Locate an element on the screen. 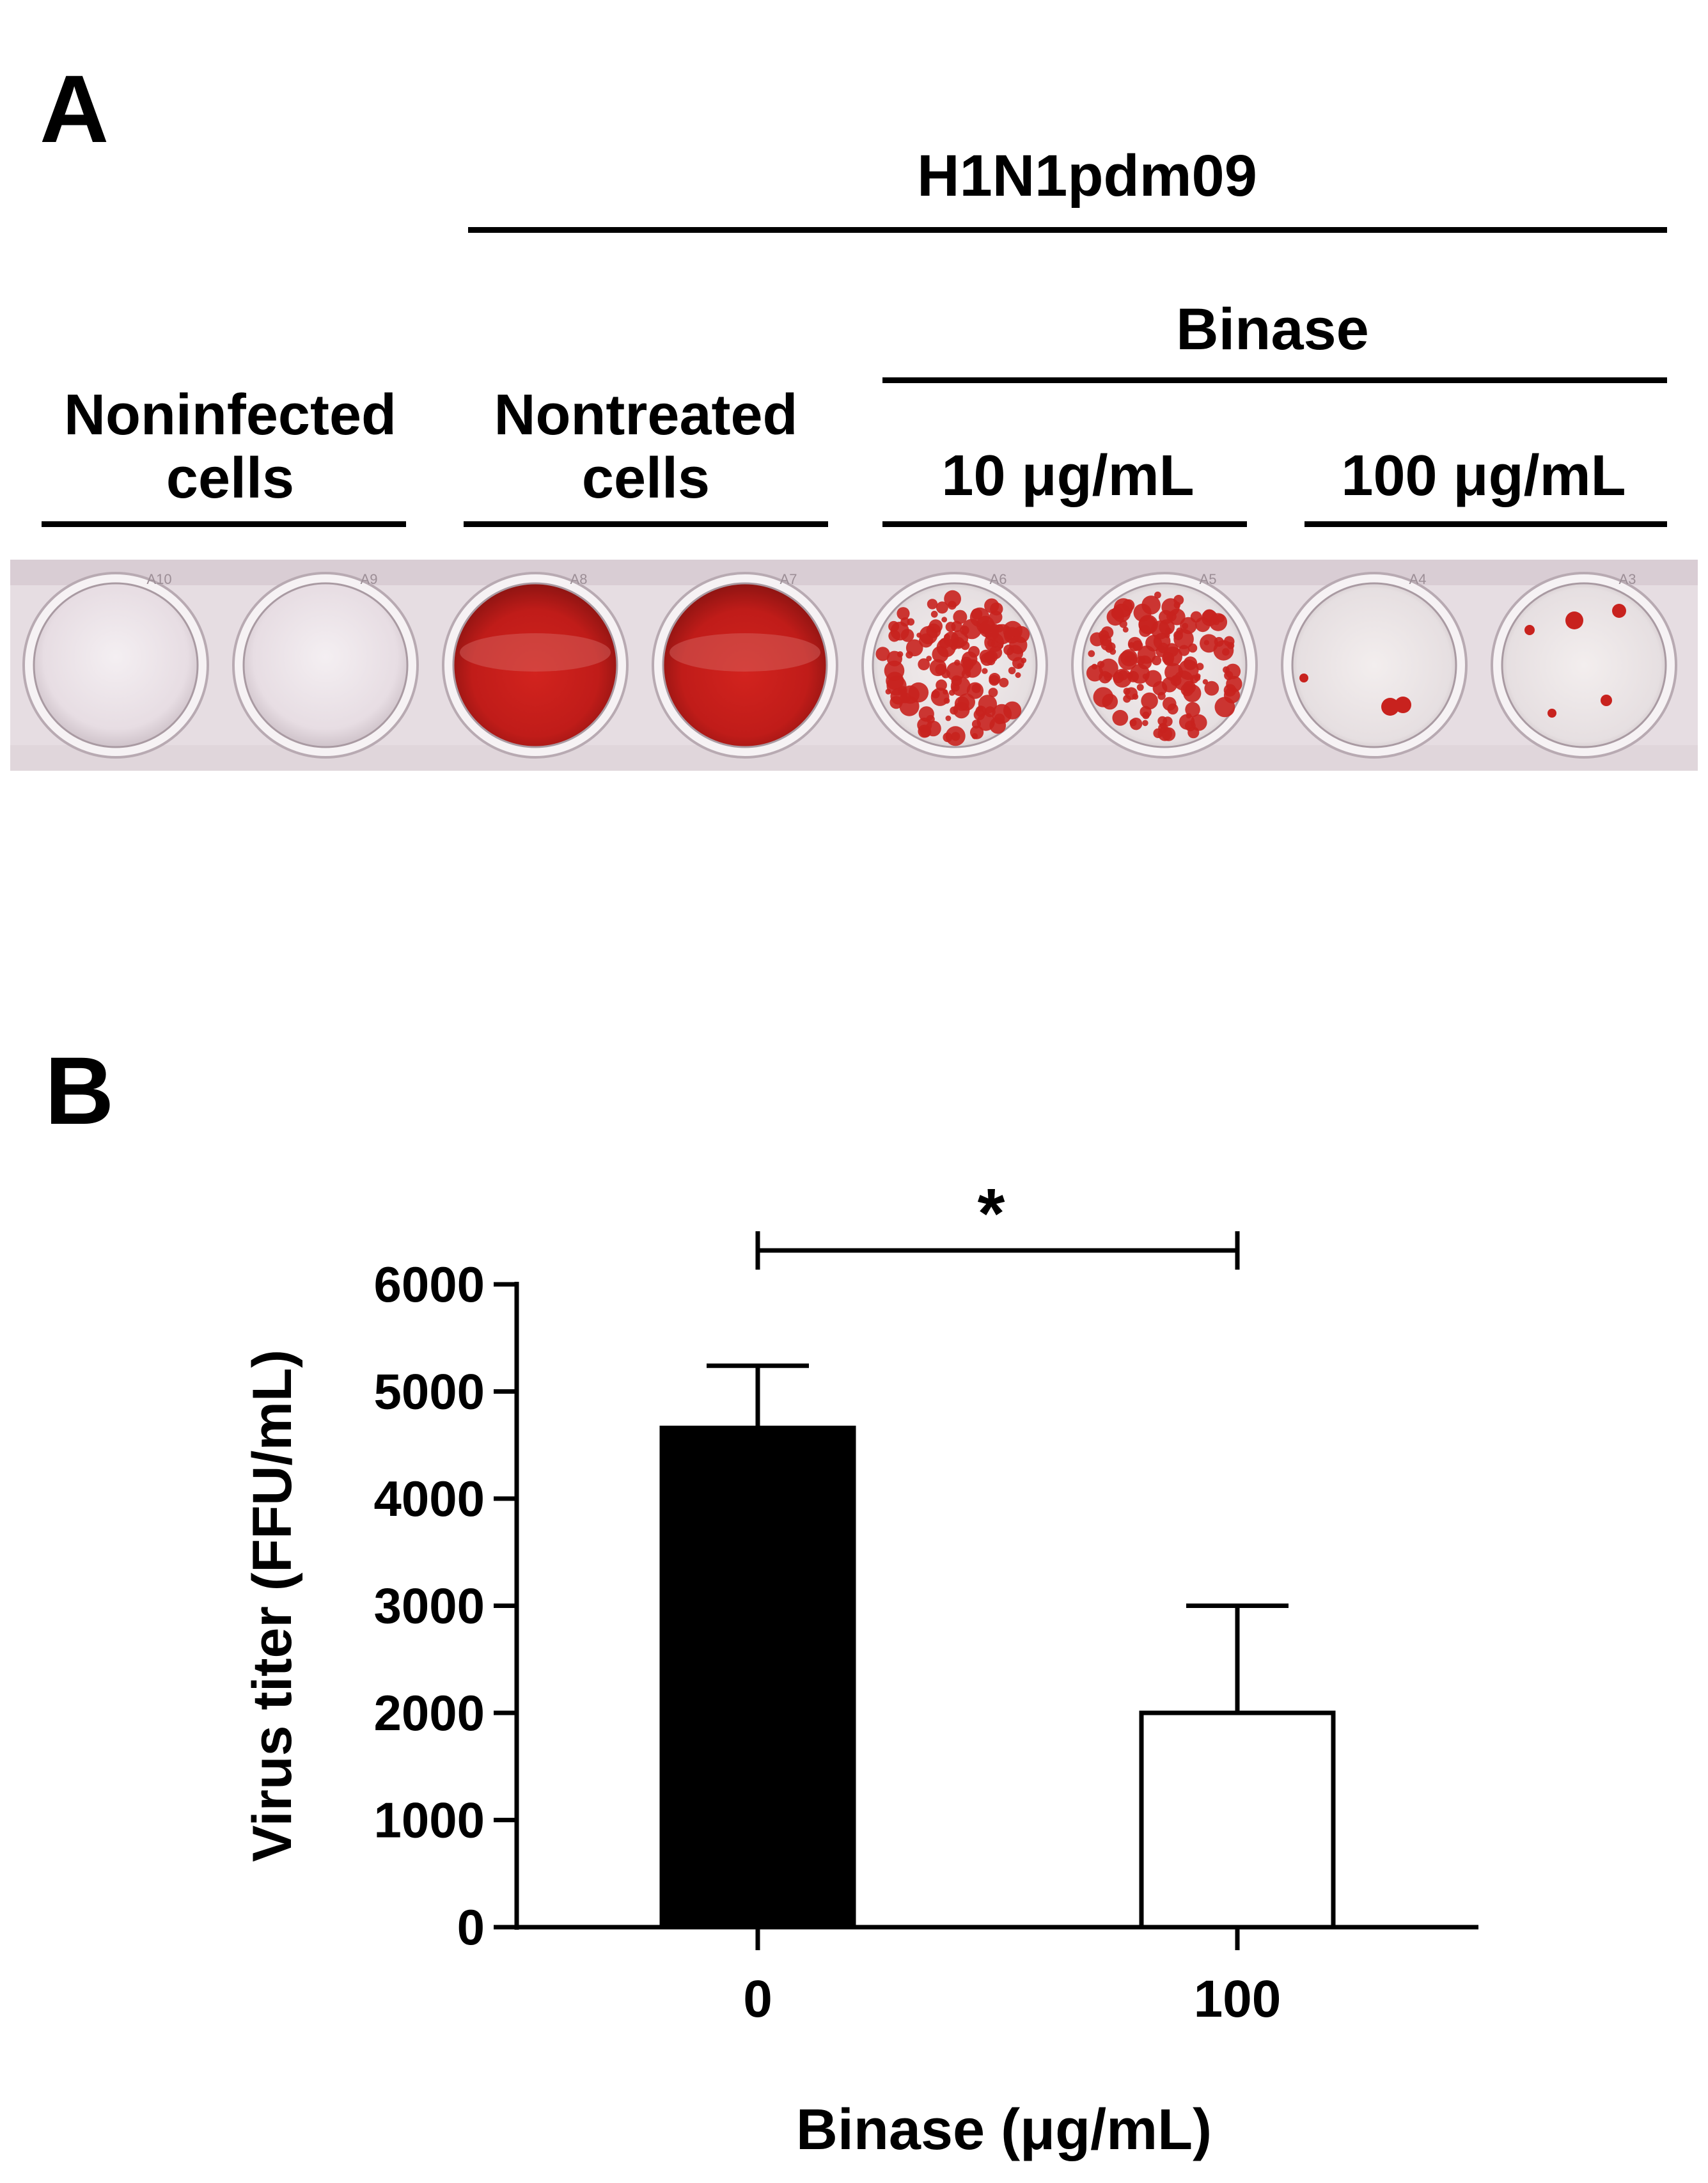 This screenshot has height=2183, width=1708. y-axis-label: Virus titer (FFU/mL) is located at coordinates (272, 1606).